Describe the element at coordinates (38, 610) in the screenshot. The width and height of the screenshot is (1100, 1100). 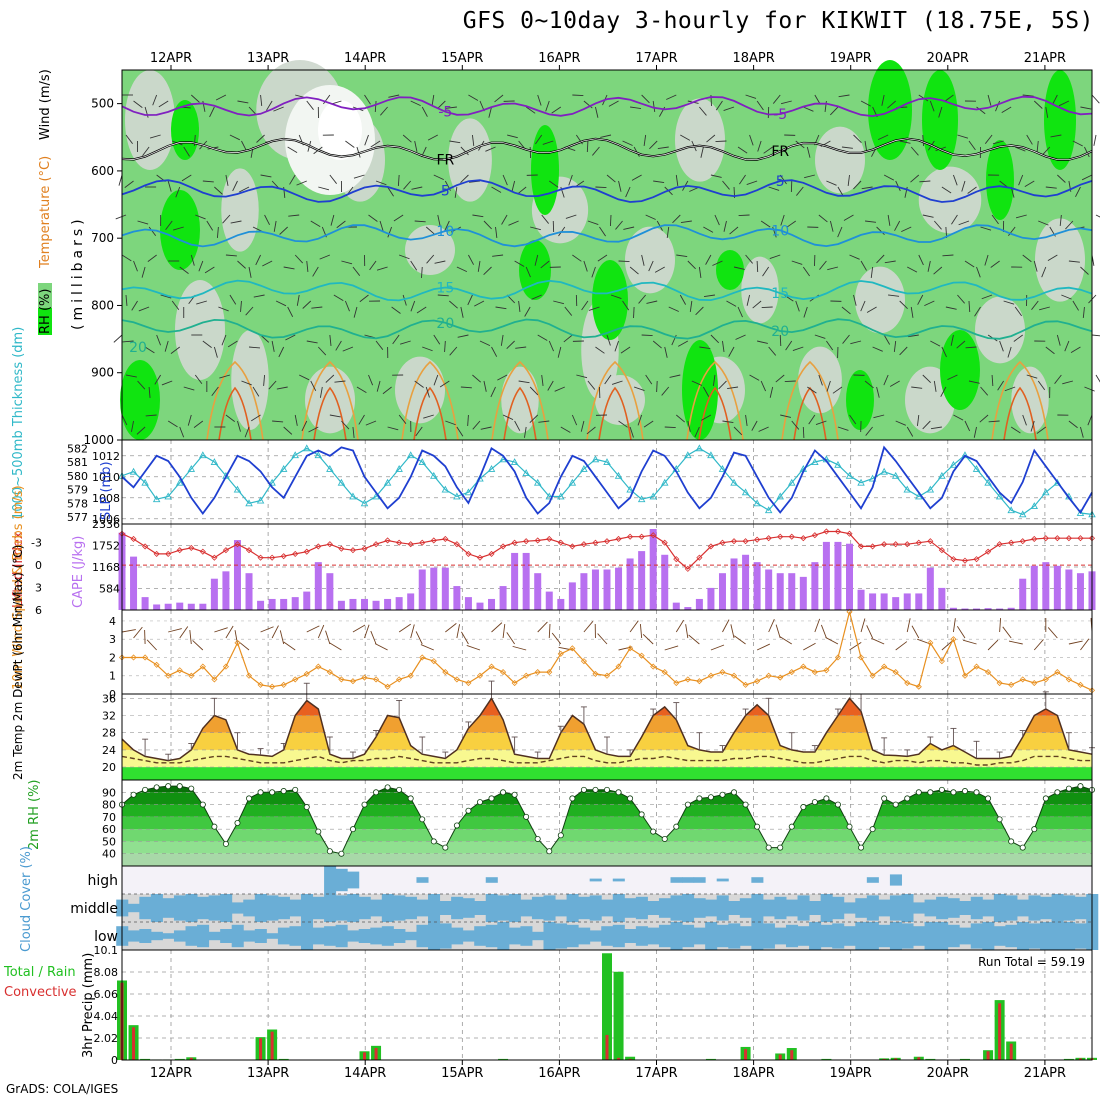
I see `li-tick-label: 6` at that location.